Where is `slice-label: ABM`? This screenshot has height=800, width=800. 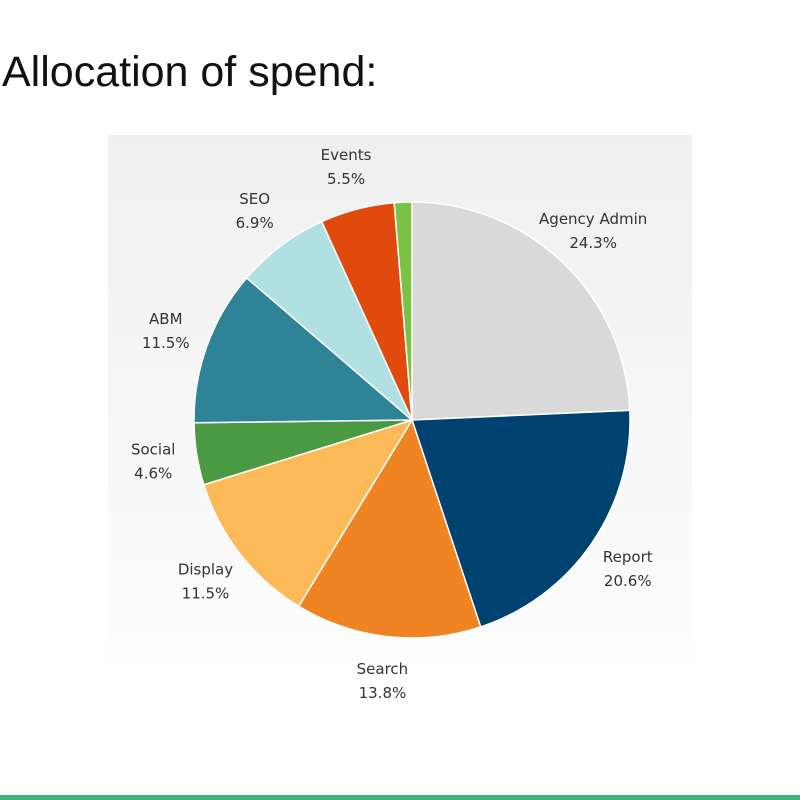 slice-label: ABM is located at coordinates (166, 319).